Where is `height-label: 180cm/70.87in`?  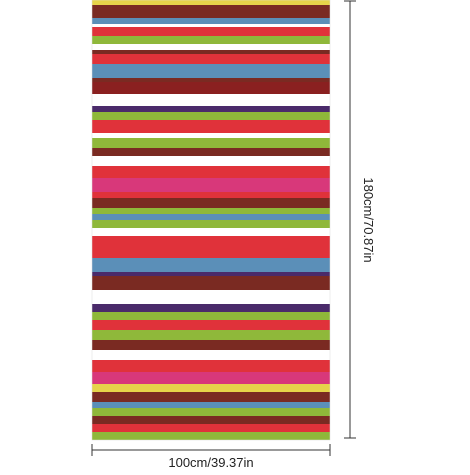
height-label: 180cm/70.87in is located at coordinates (368, 219).